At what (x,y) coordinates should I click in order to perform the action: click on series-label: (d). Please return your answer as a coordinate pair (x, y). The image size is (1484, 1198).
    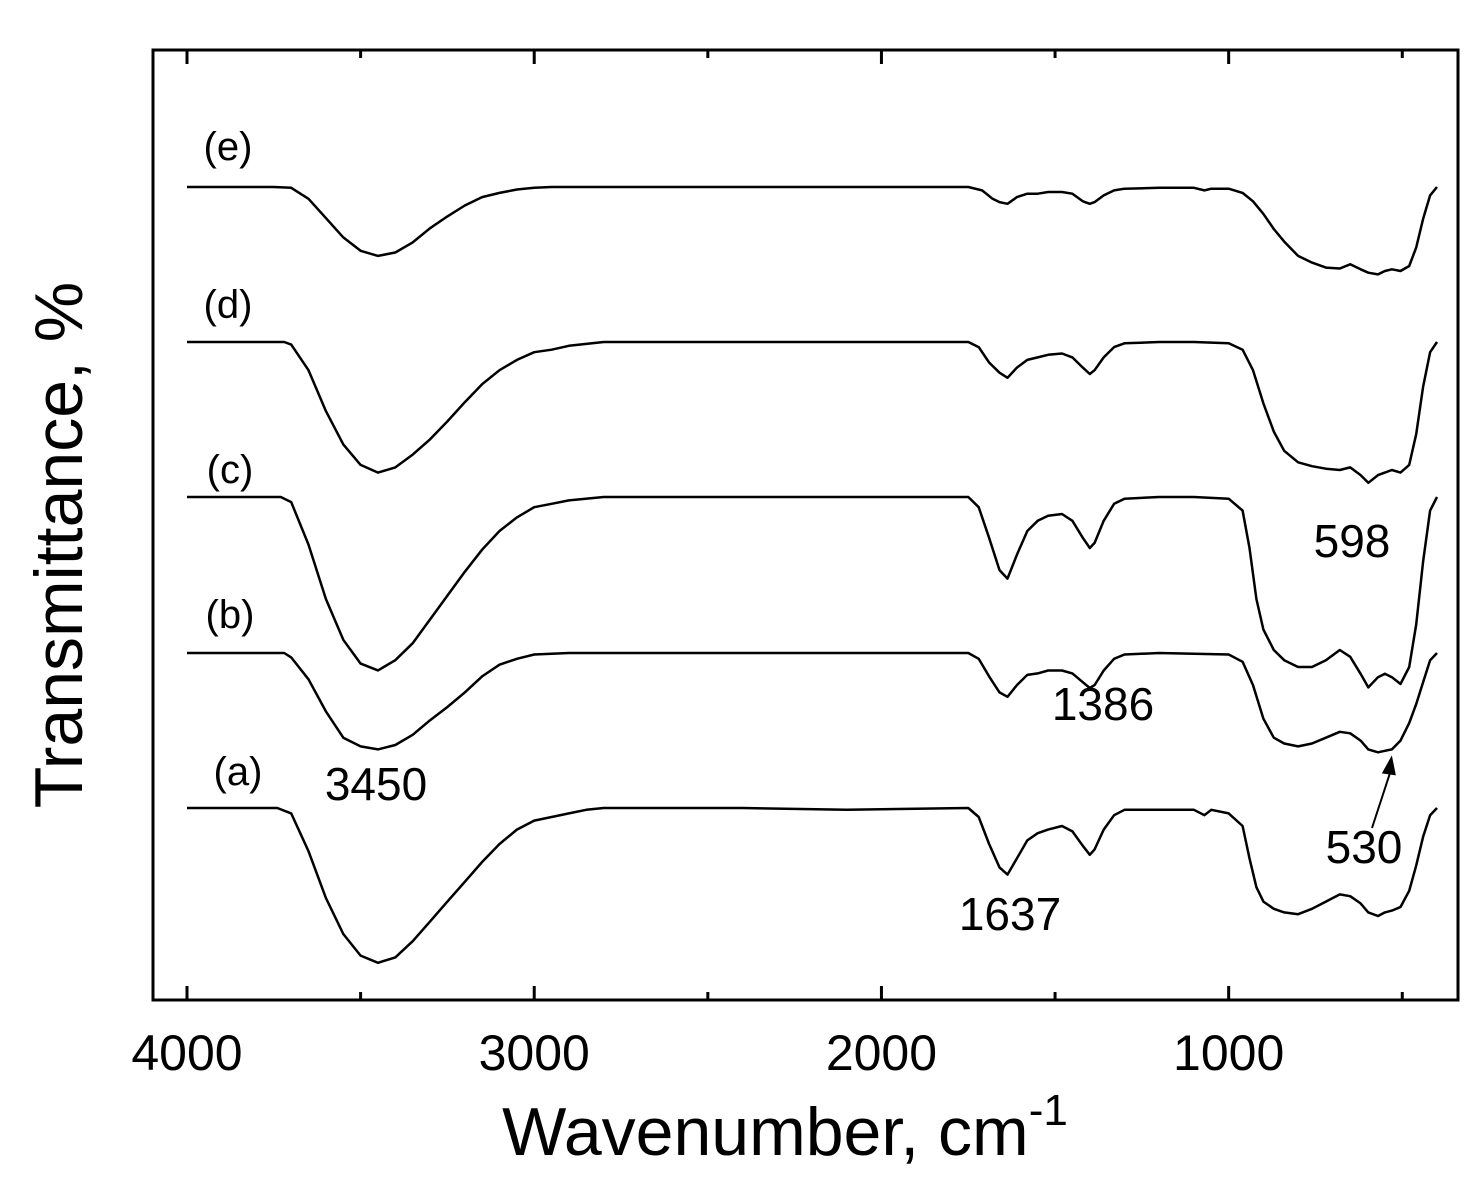
    Looking at the image, I should click on (228, 305).